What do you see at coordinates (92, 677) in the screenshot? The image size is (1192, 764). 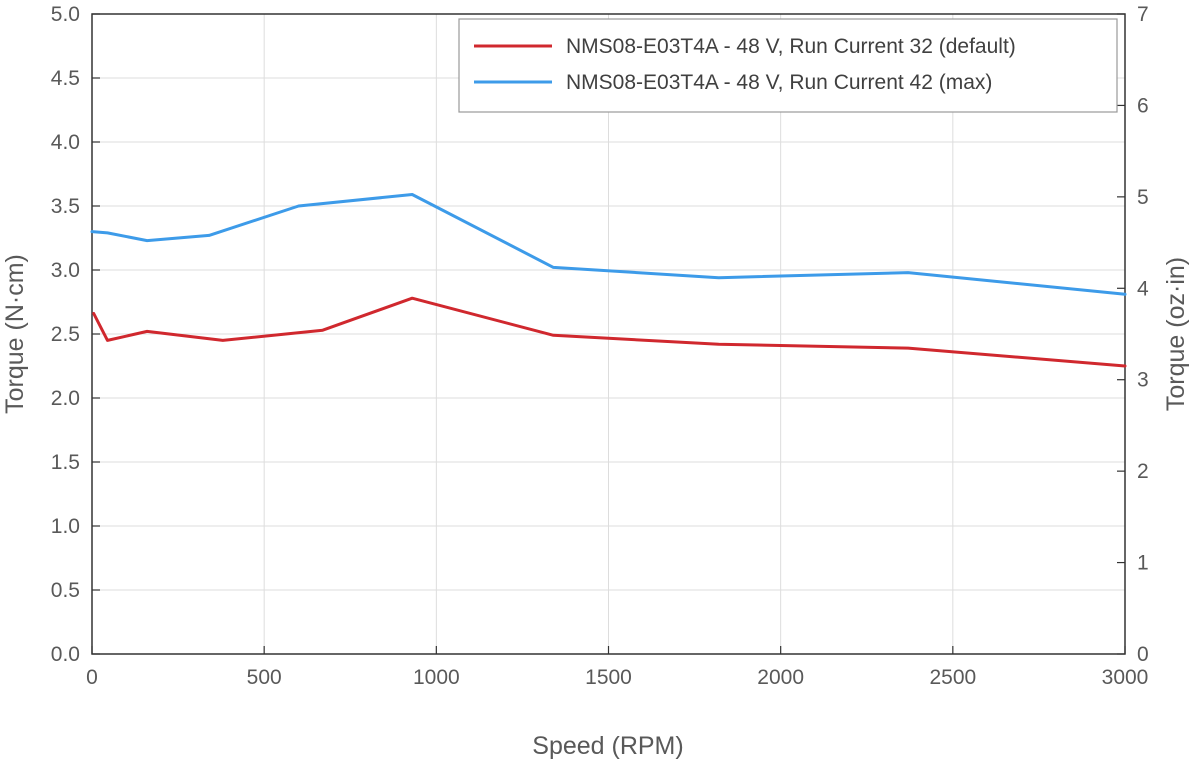 I see `x-tick-label: 0` at bounding box center [92, 677].